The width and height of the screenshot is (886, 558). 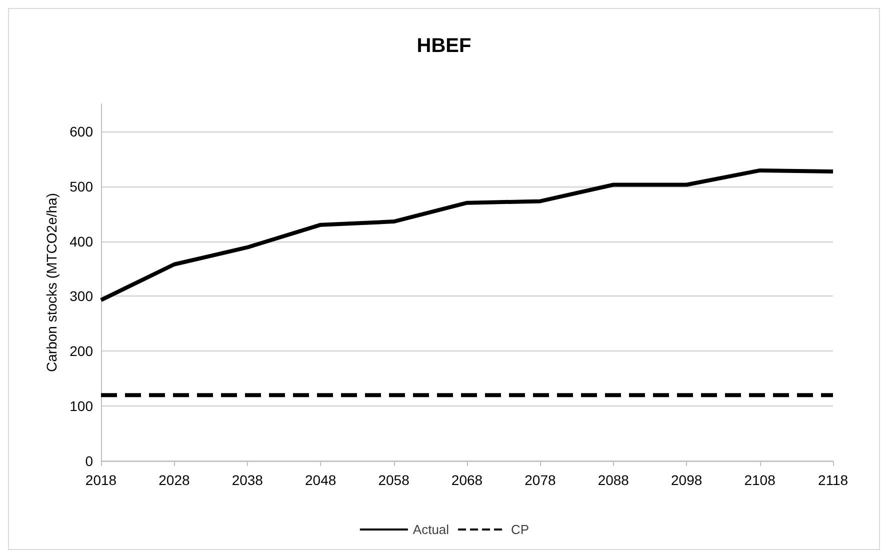 What do you see at coordinates (320, 480) in the screenshot?
I see `x-tick-label: 2048` at bounding box center [320, 480].